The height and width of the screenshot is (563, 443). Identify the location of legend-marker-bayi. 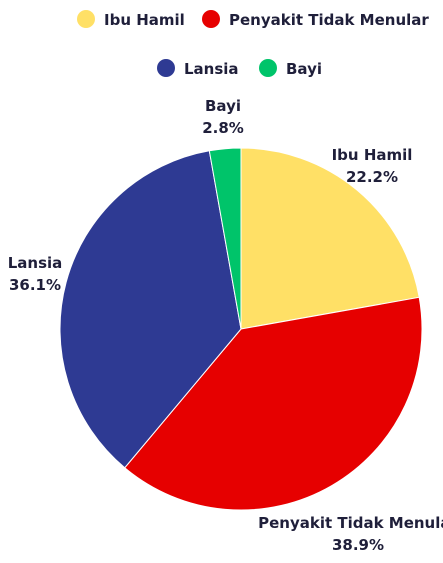
(268, 68).